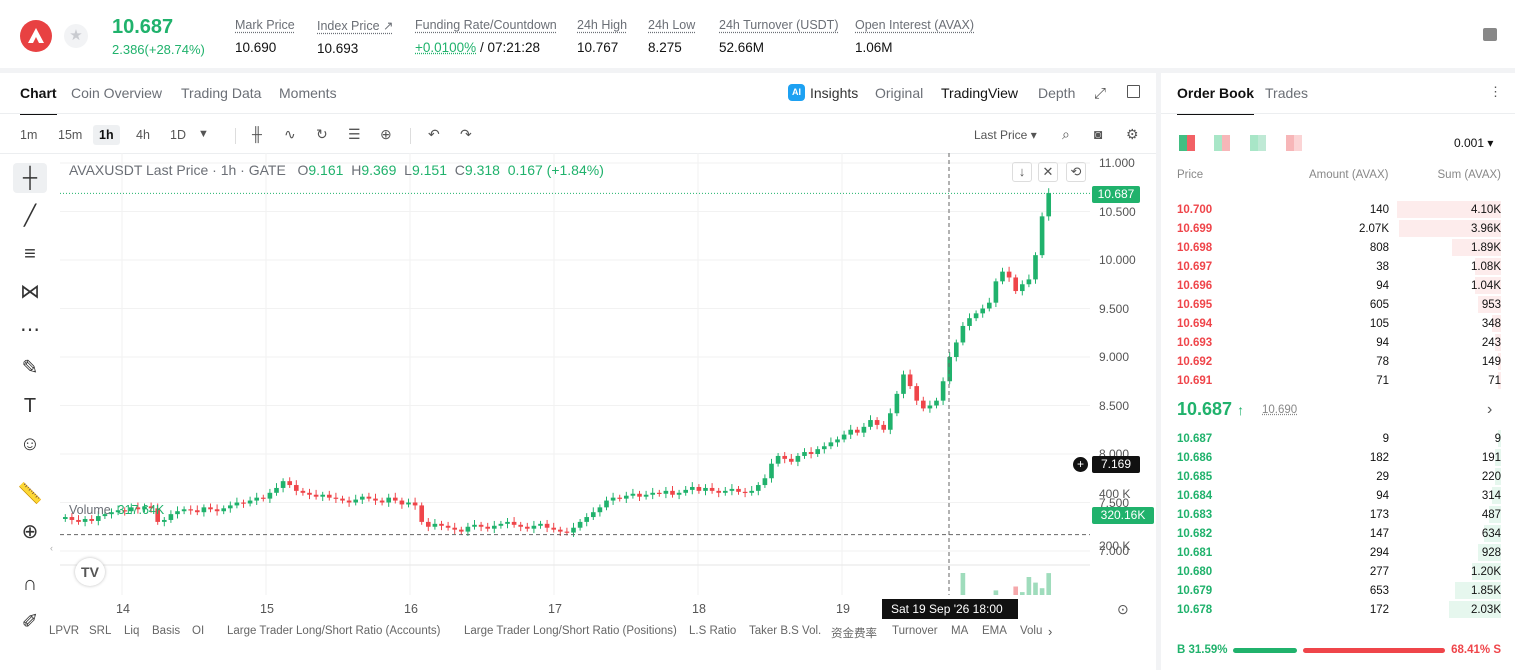 This screenshot has height=670, width=1515. I want to click on stat-index-price: Index Price ↗ 10.693, so click(355, 37).